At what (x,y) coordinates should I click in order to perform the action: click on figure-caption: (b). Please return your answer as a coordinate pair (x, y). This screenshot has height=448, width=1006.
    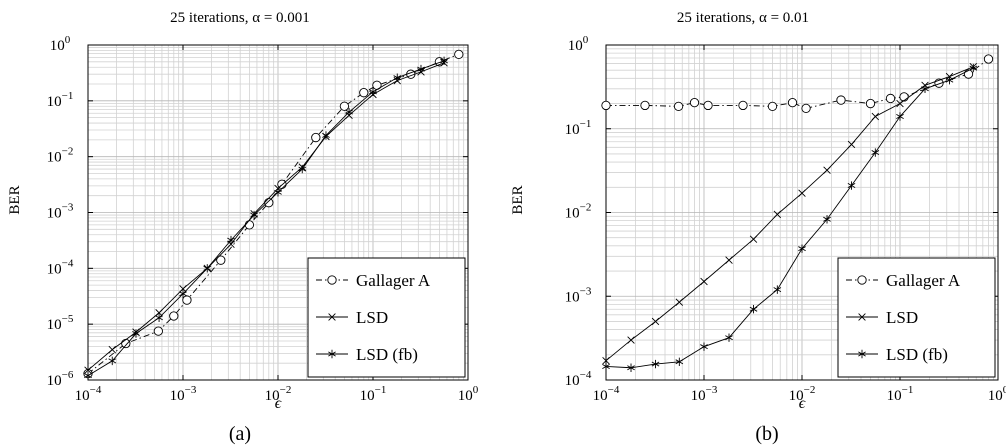
    Looking at the image, I should click on (766, 434).